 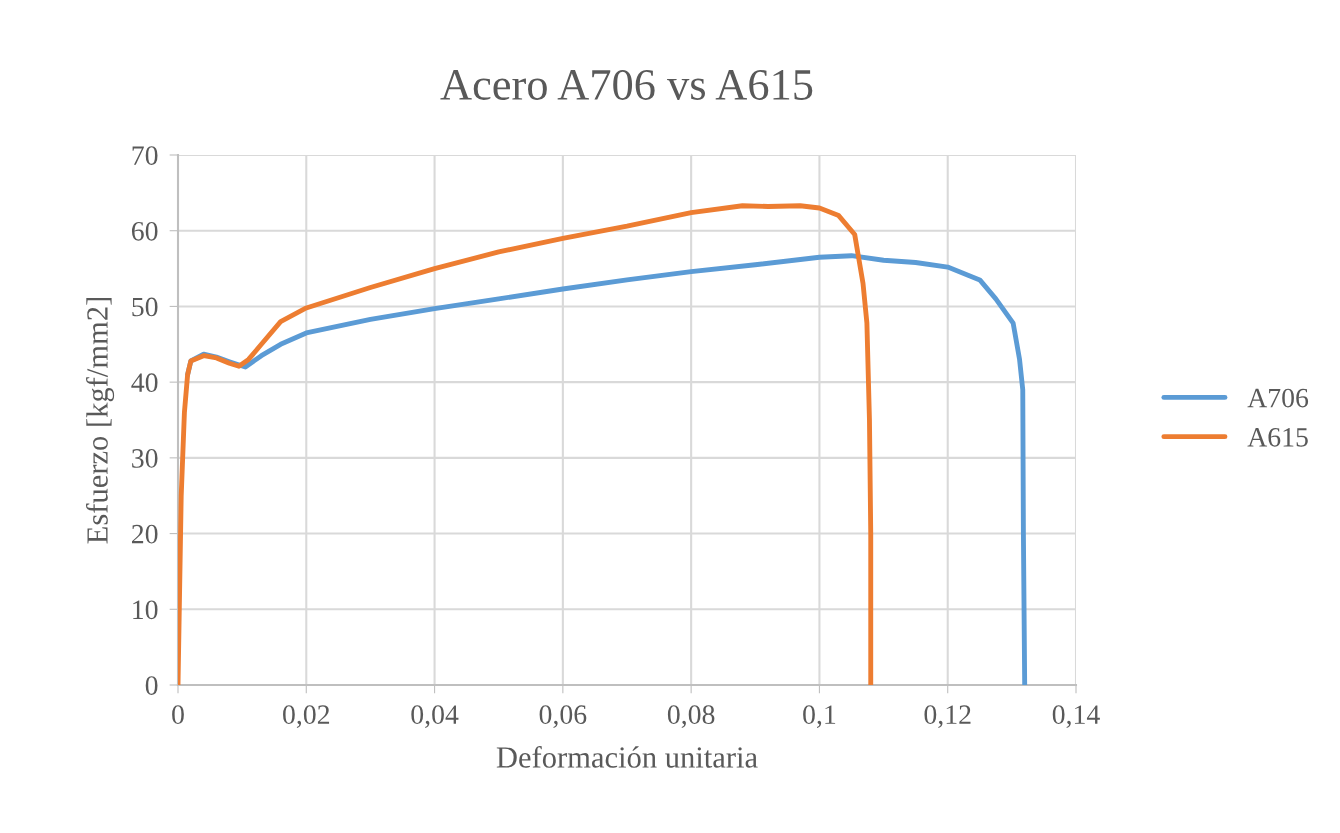 I want to click on y-tick-label: 60, so click(x=144, y=231).